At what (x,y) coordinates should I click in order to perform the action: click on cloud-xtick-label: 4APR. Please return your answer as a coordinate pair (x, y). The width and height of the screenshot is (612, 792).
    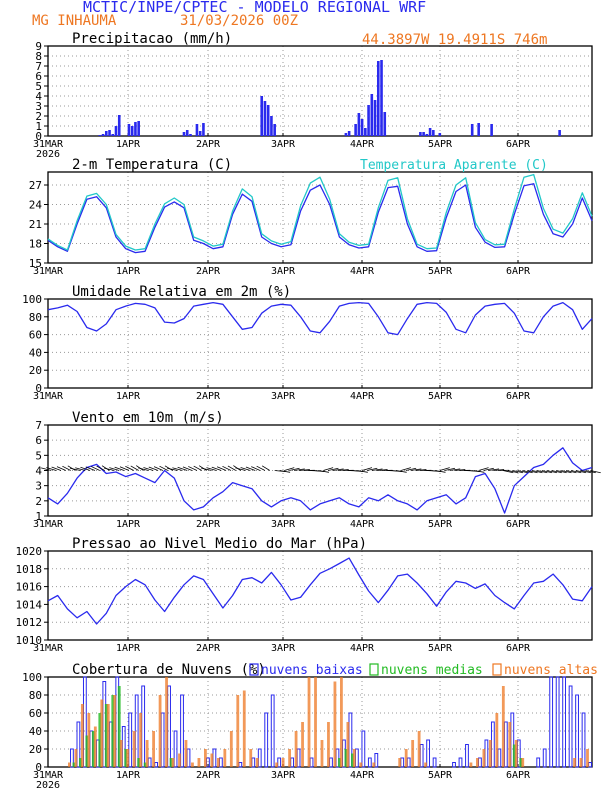
    Looking at the image, I should click on (362, 775).